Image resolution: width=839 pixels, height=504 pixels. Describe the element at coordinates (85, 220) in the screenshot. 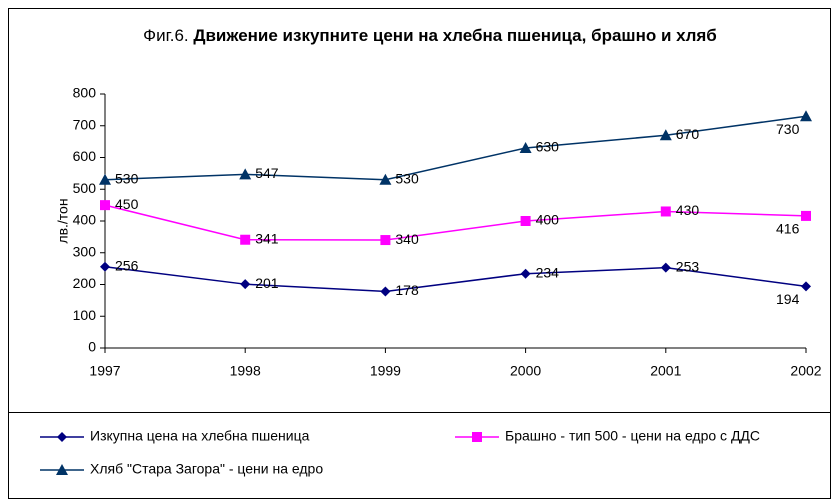

I see `y-tick-label: 400` at that location.